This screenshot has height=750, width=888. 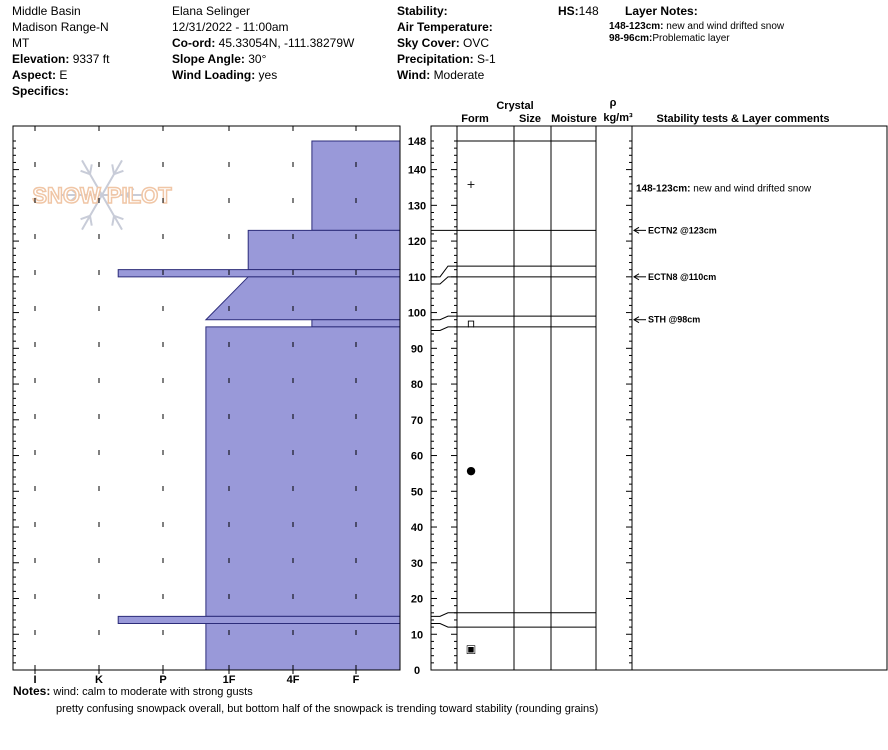 I want to click on form-header: Form, so click(x=475, y=119).